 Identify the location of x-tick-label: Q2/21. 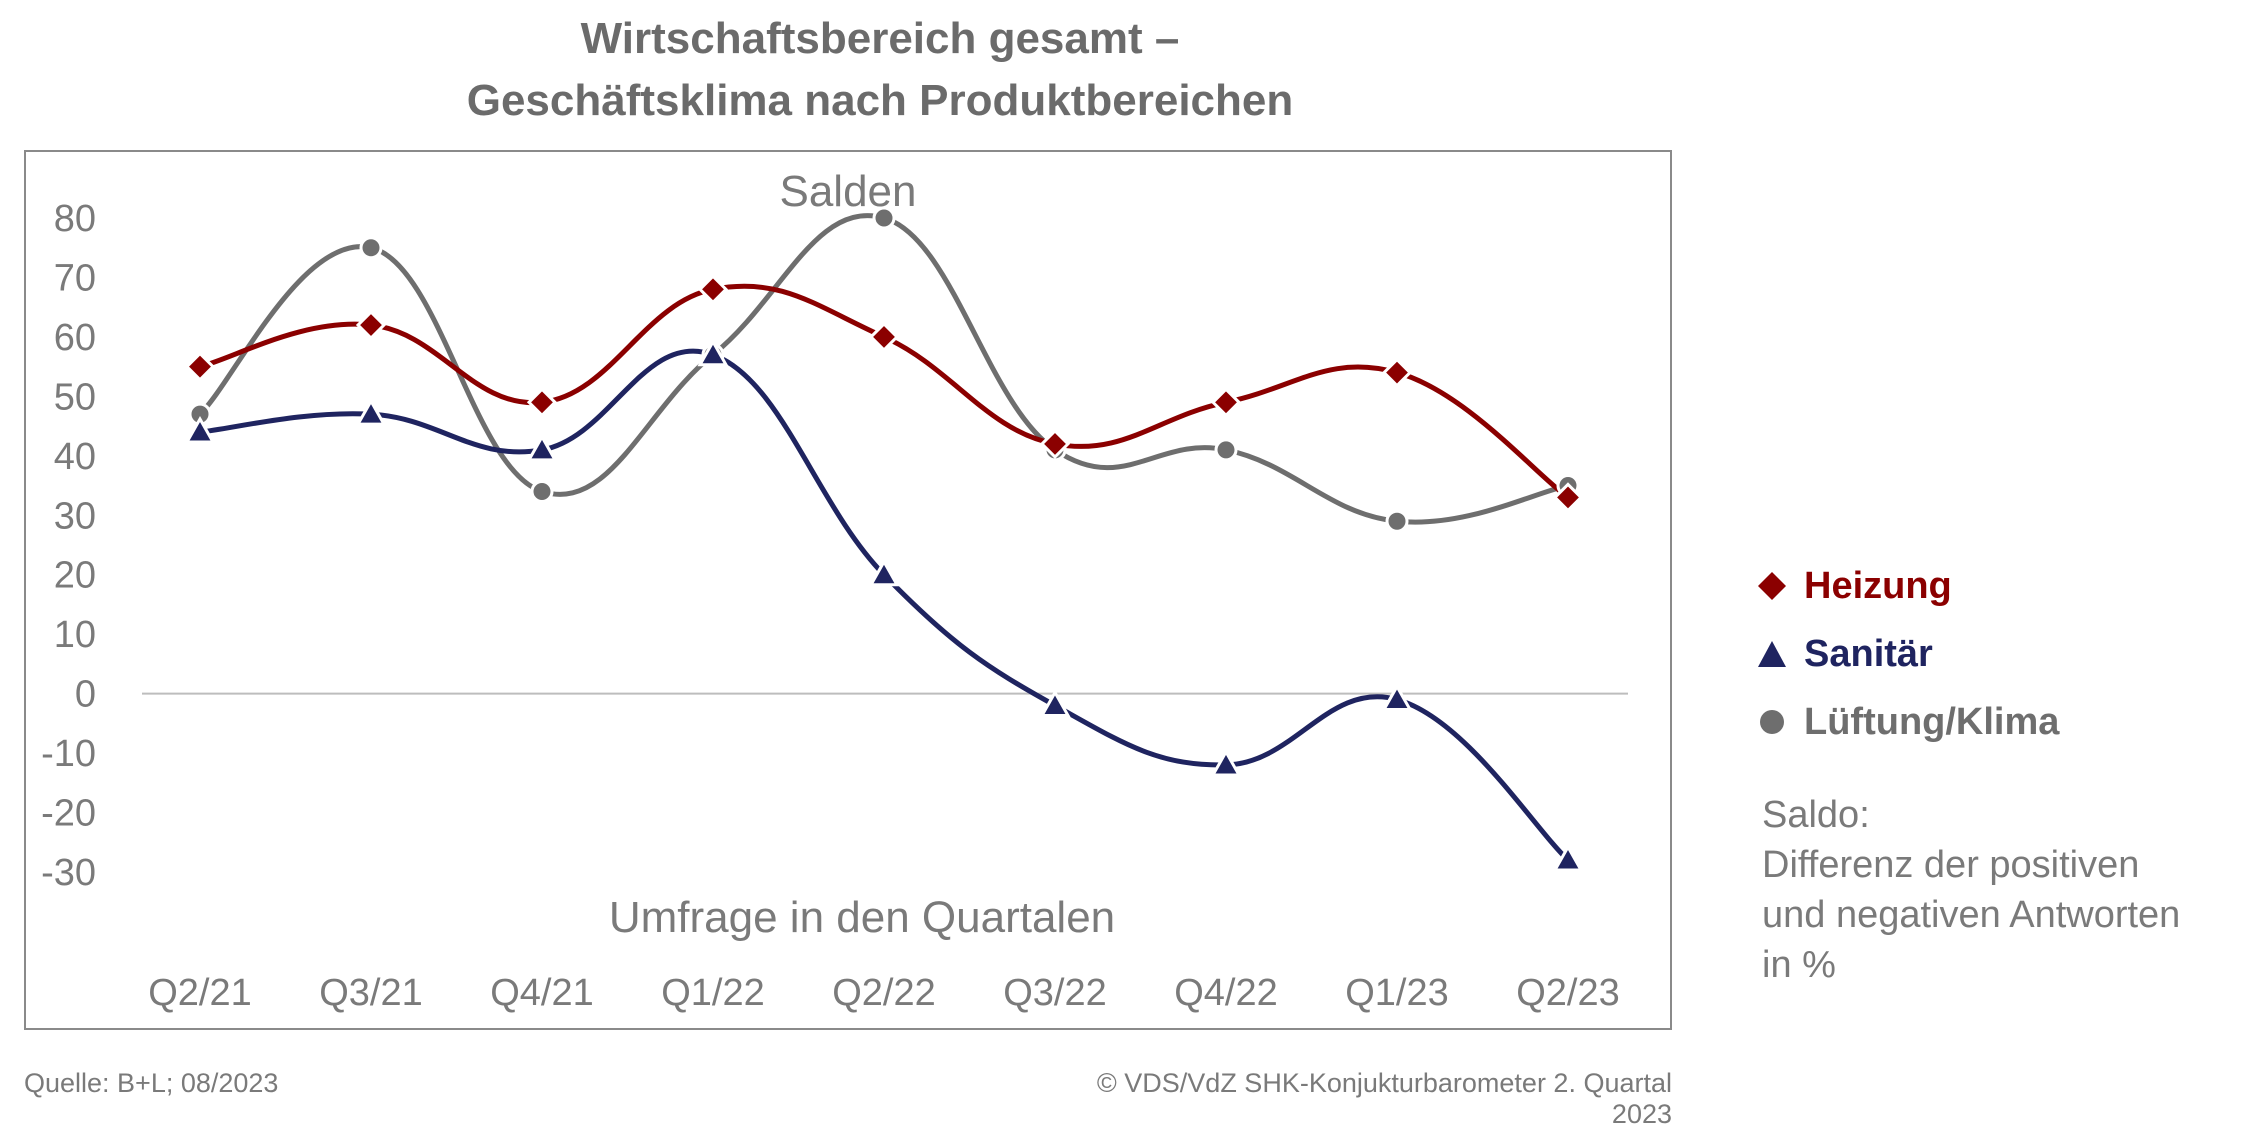
(200, 993).